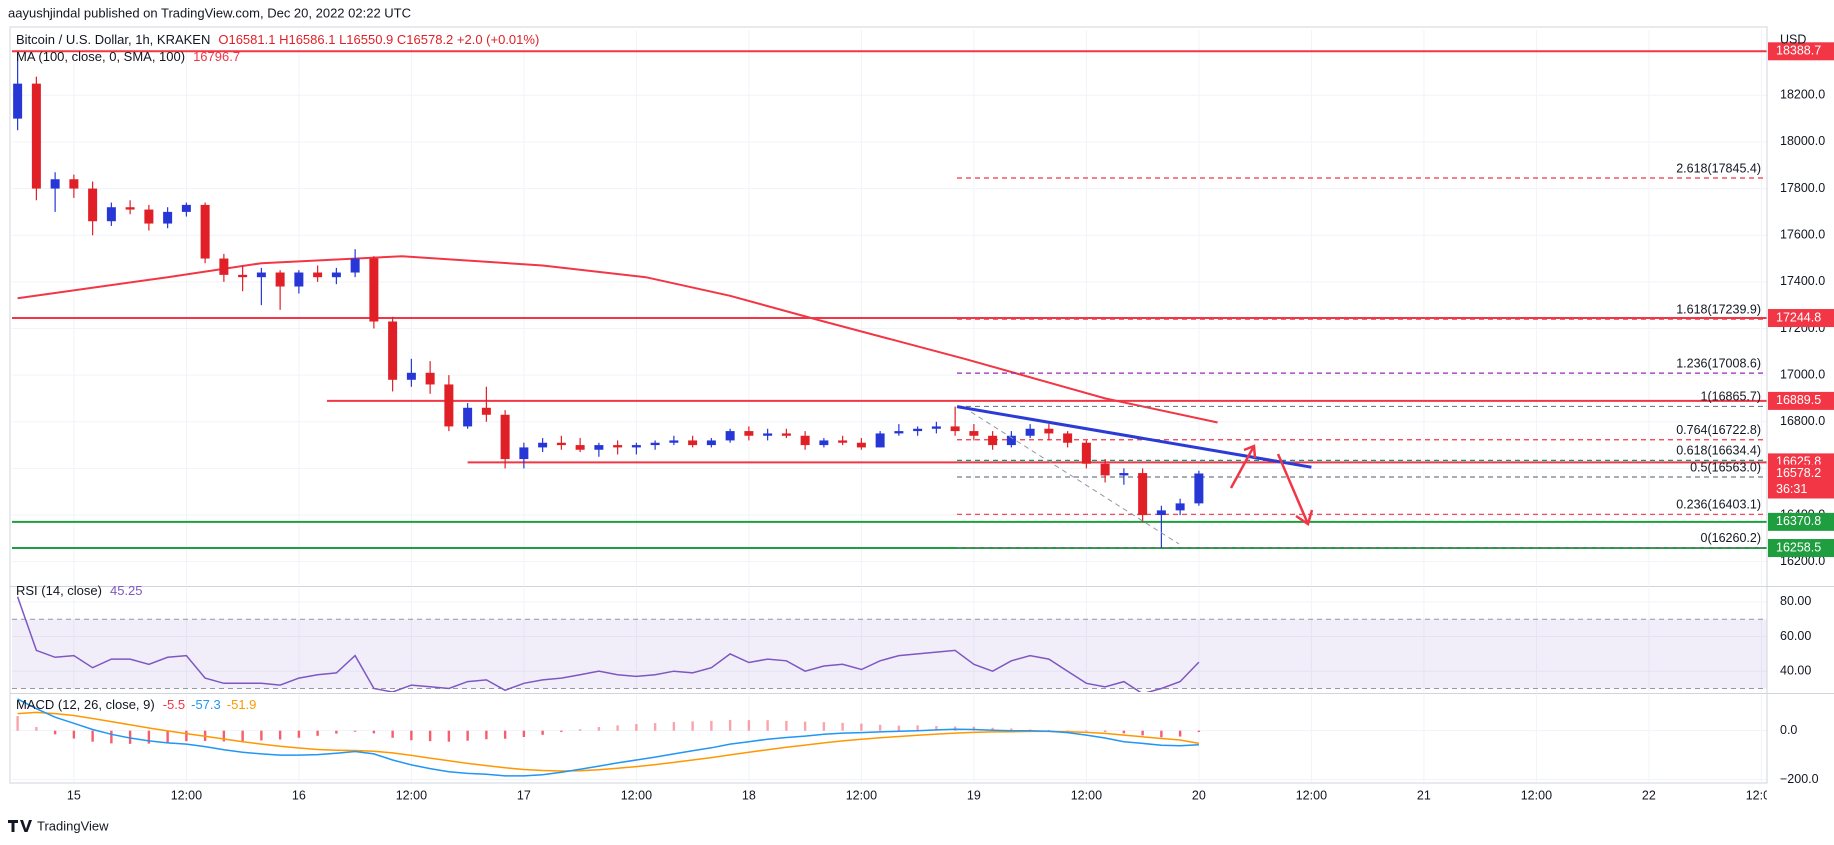  I want to click on y-tick-label: 60.00, so click(1795, 636).